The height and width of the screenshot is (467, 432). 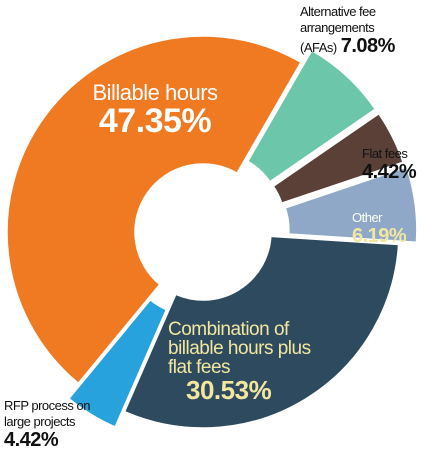 I want to click on segment-label: Other 6.19%, so click(x=382, y=228).